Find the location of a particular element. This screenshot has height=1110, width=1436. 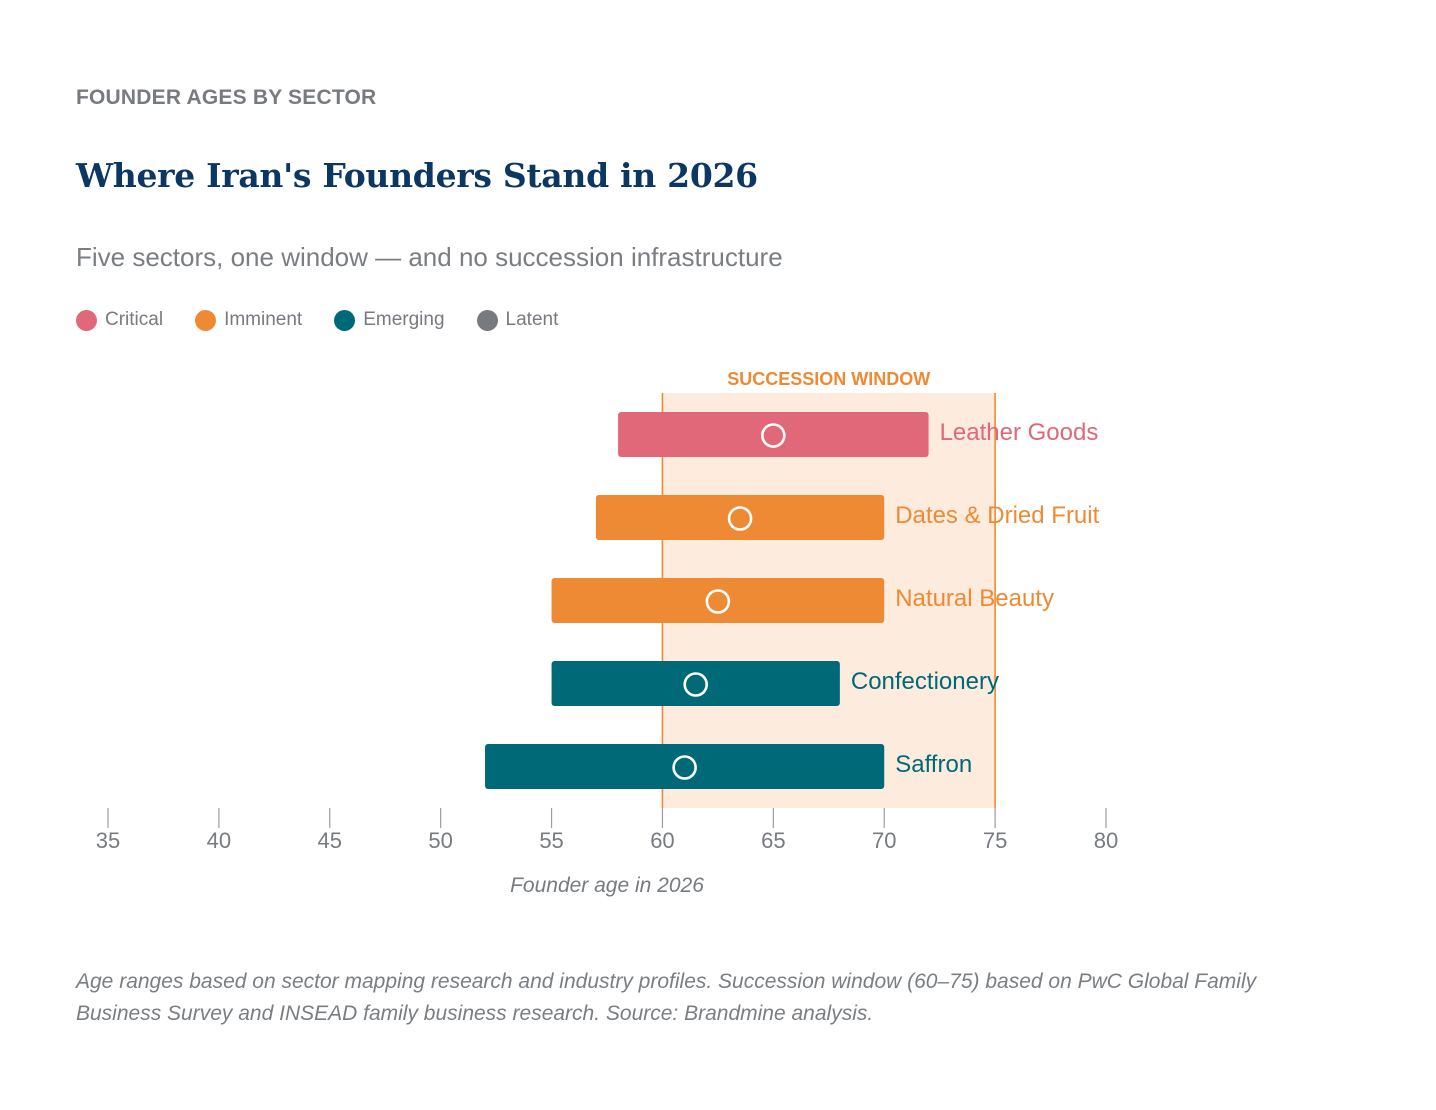

bar-label-saffron: Saffron is located at coordinates (933, 764).